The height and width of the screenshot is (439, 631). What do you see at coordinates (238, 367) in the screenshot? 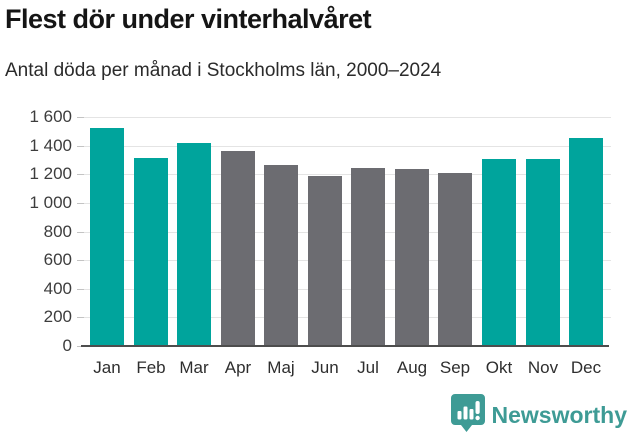
I see `x-label-apr: Apr` at bounding box center [238, 367].